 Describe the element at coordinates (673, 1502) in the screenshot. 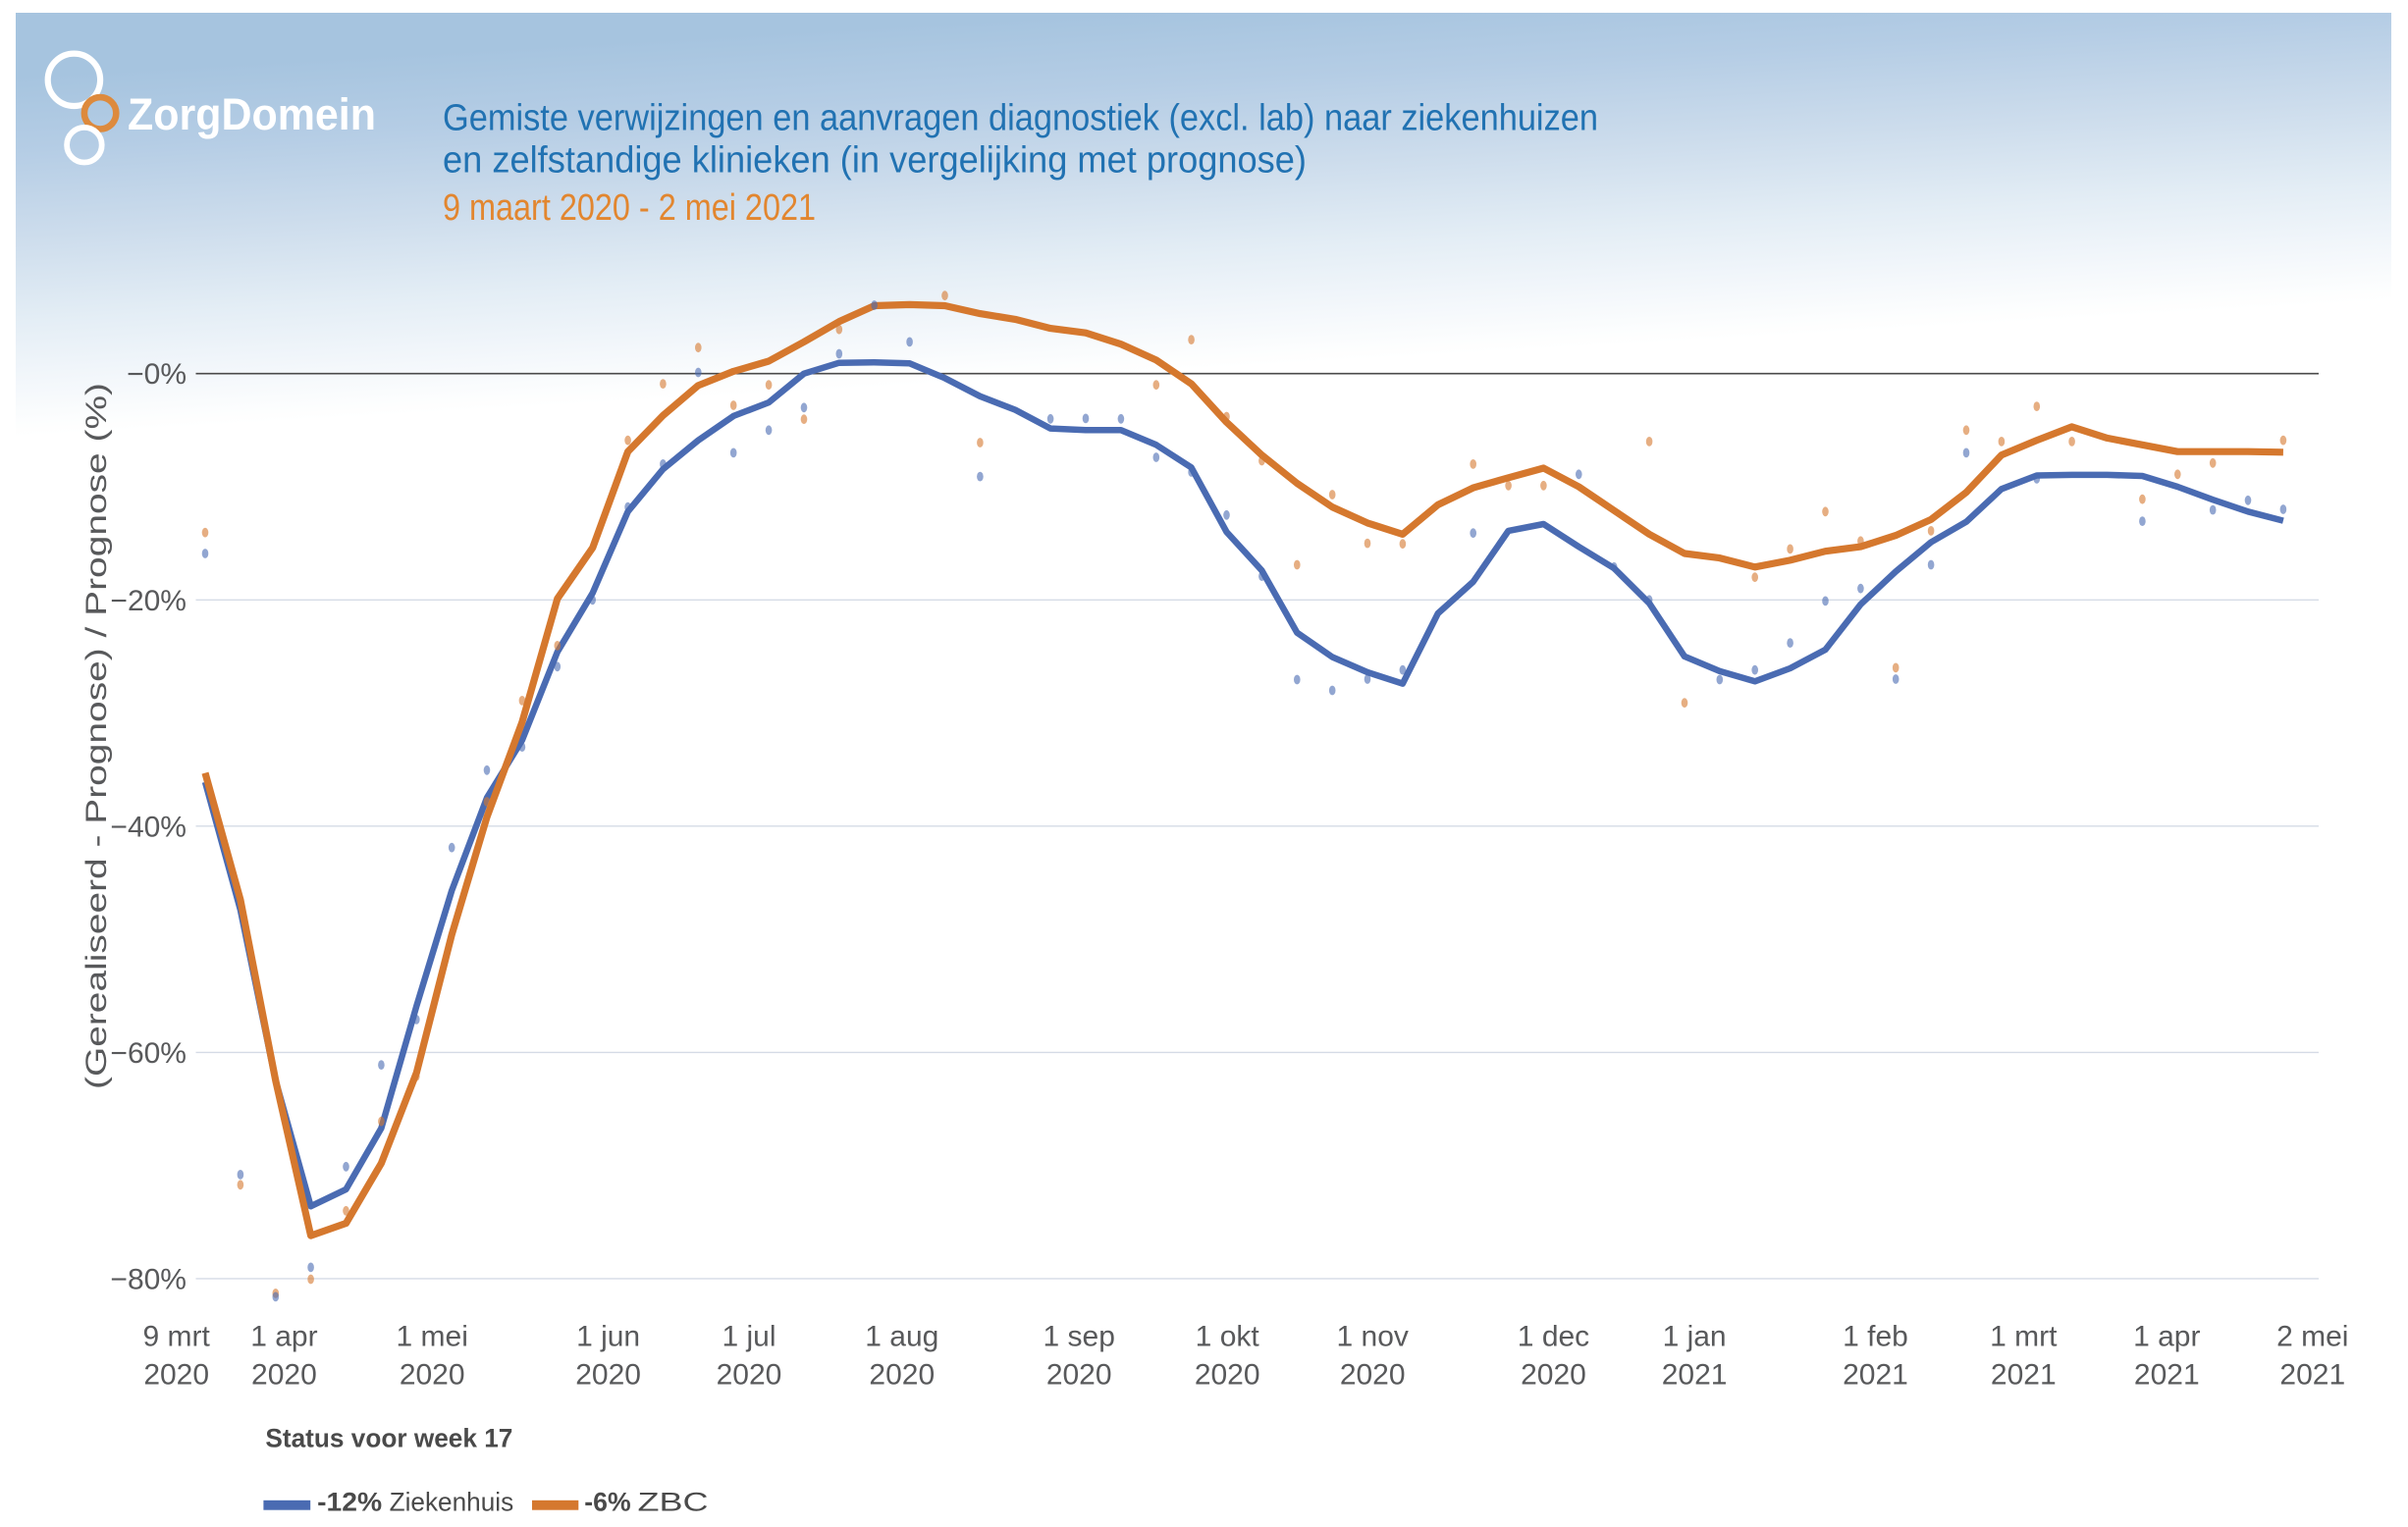

I see `svg-text: ZBC` at that location.